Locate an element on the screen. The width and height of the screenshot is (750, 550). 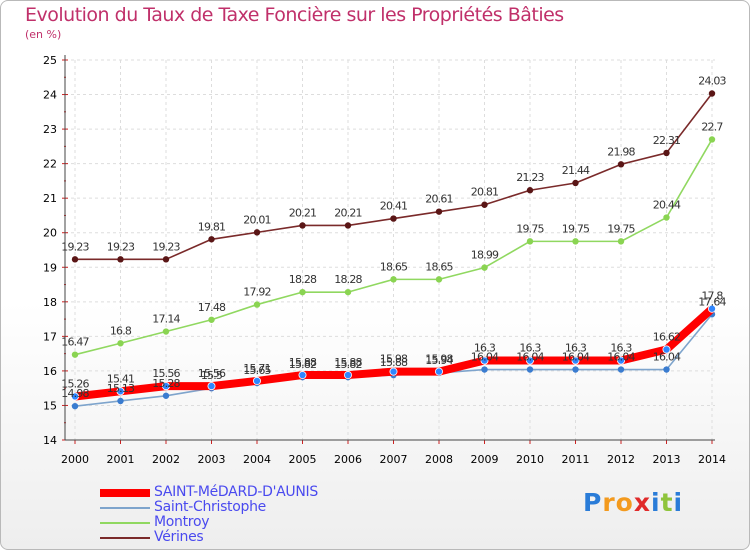
legend-swatch is located at coordinates (125, 508).